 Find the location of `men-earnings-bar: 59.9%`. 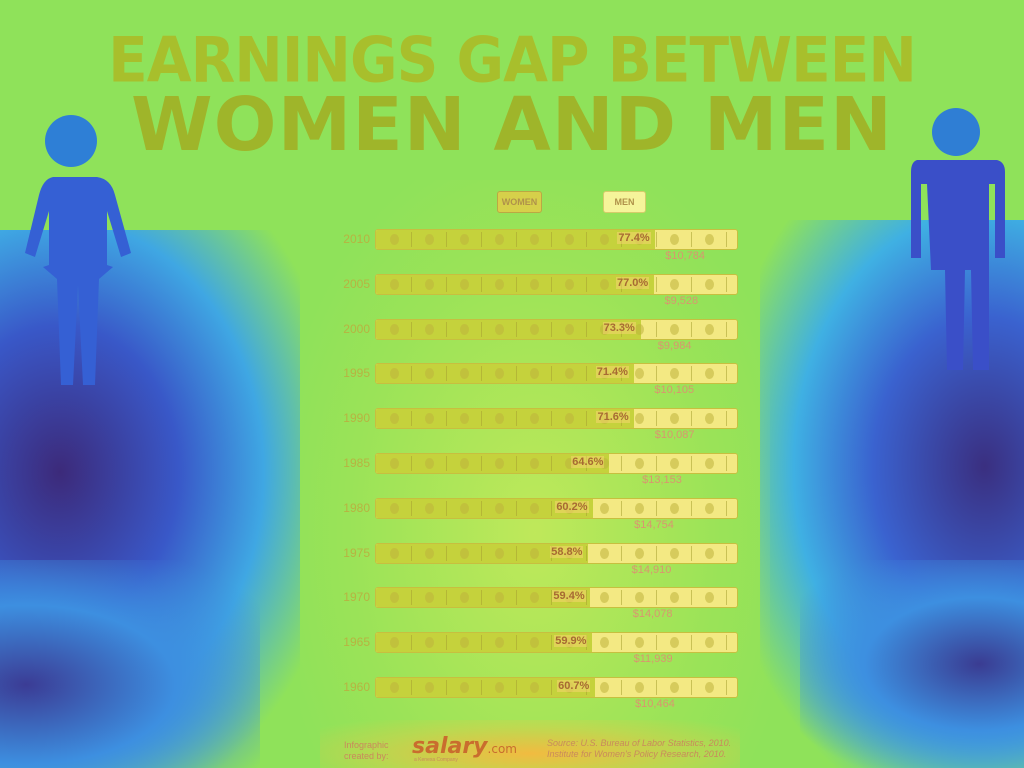

men-earnings-bar: 59.9% is located at coordinates (556, 643).